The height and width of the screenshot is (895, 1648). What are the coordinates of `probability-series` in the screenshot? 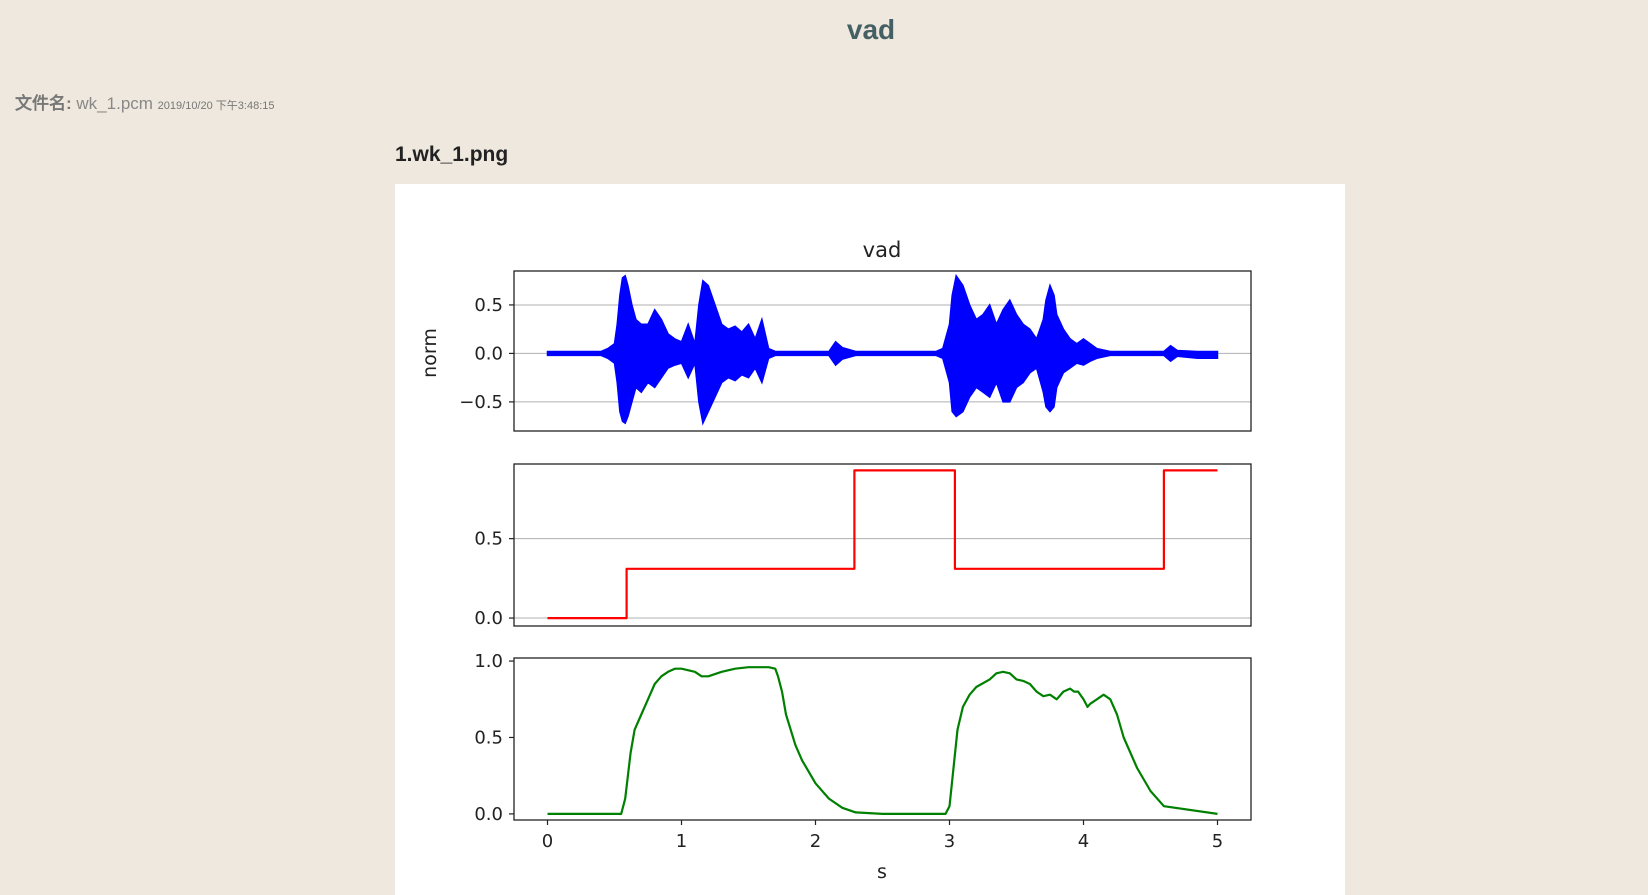 It's located at (882, 741).